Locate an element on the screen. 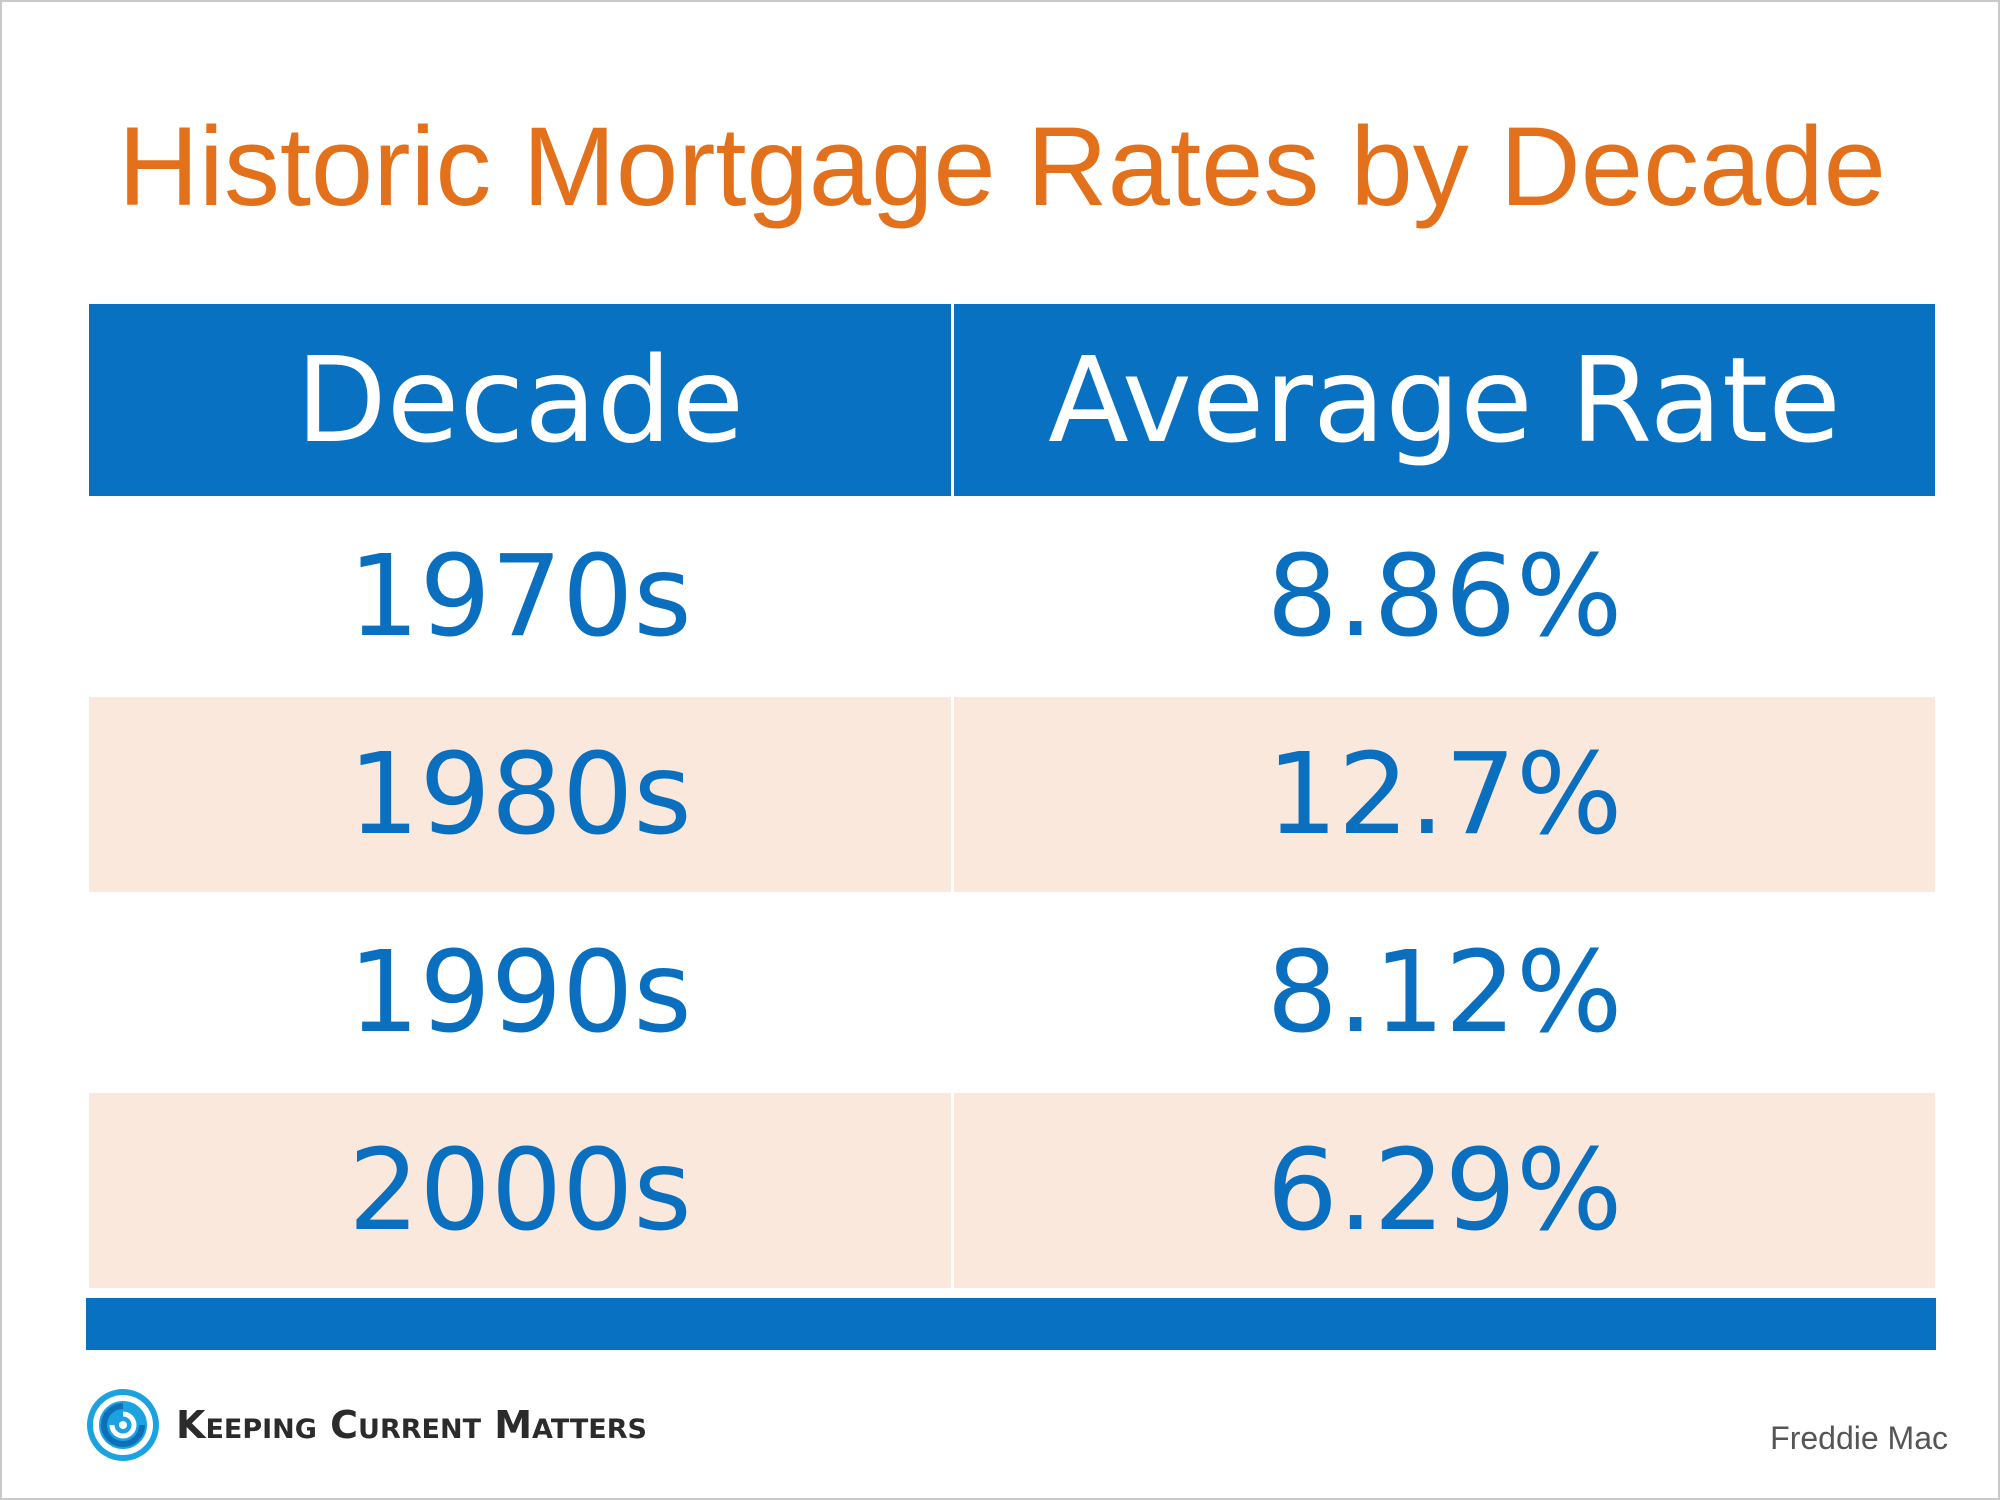  rate-cell: 8.86% is located at coordinates (1444, 596).